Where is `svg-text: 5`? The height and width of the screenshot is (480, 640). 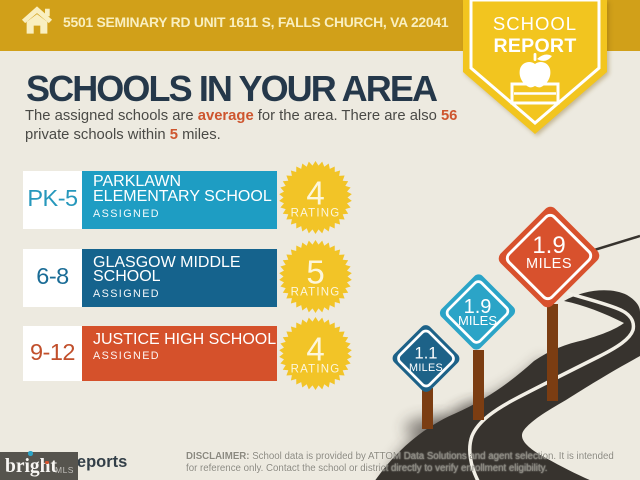
svg-text: 5 is located at coordinates (315, 272).